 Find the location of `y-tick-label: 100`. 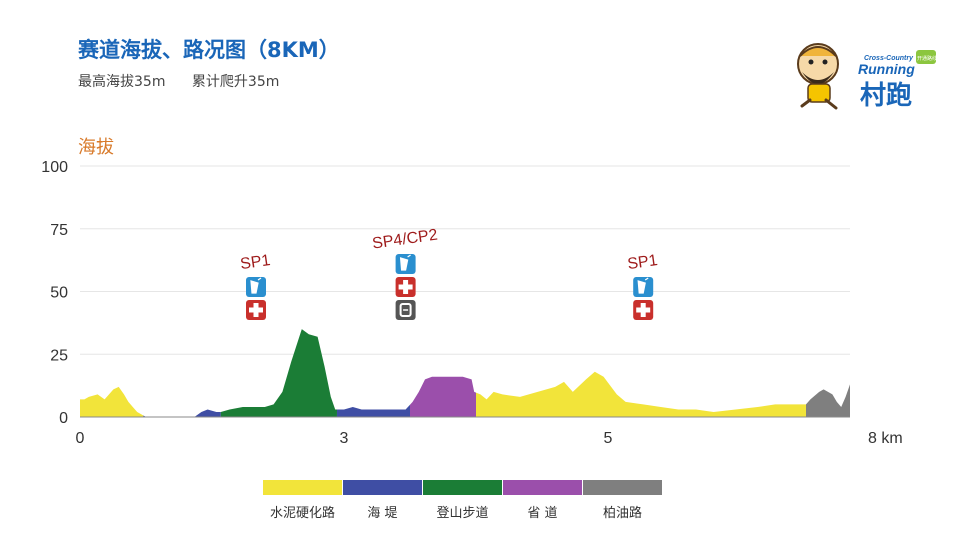

y-tick-label: 100 is located at coordinates (54, 167).